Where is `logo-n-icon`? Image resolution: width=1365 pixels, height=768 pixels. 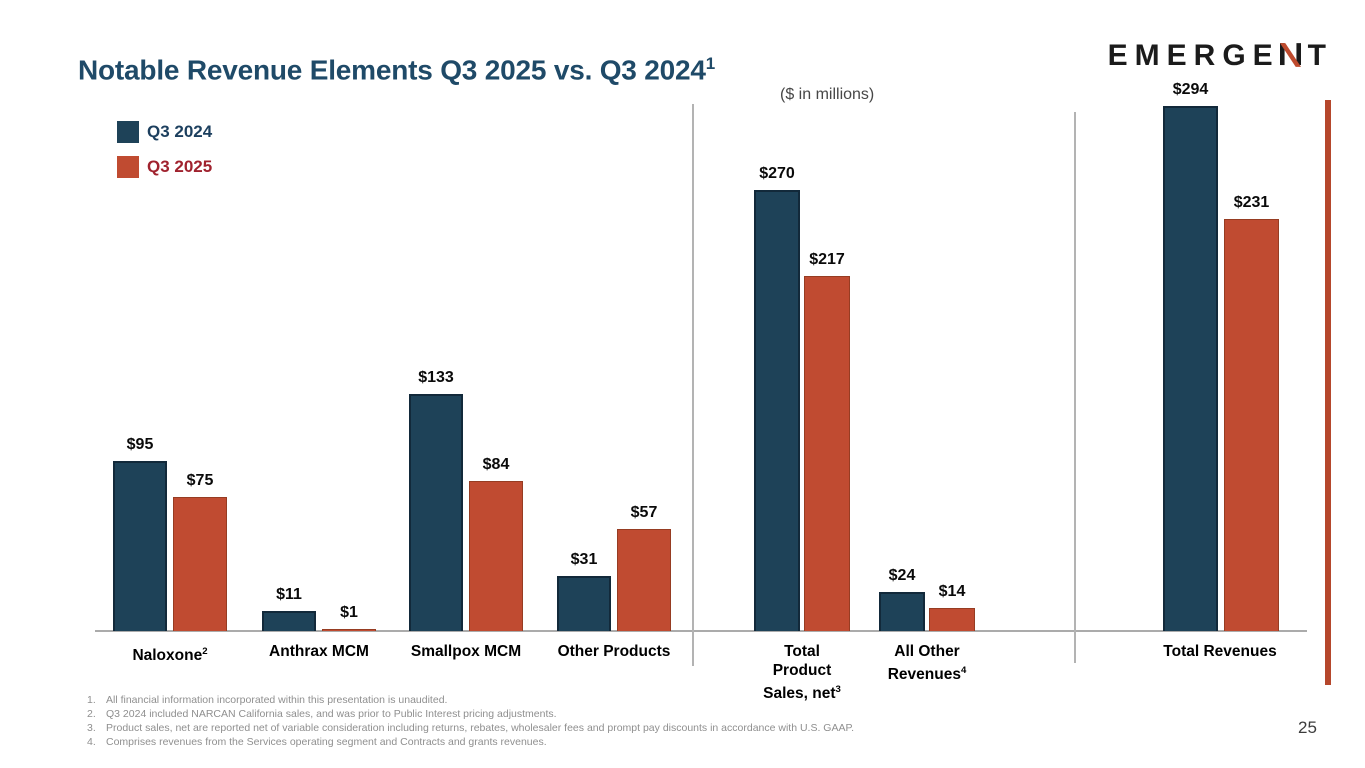
logo-n-icon is located at coordinates (1290, 55).